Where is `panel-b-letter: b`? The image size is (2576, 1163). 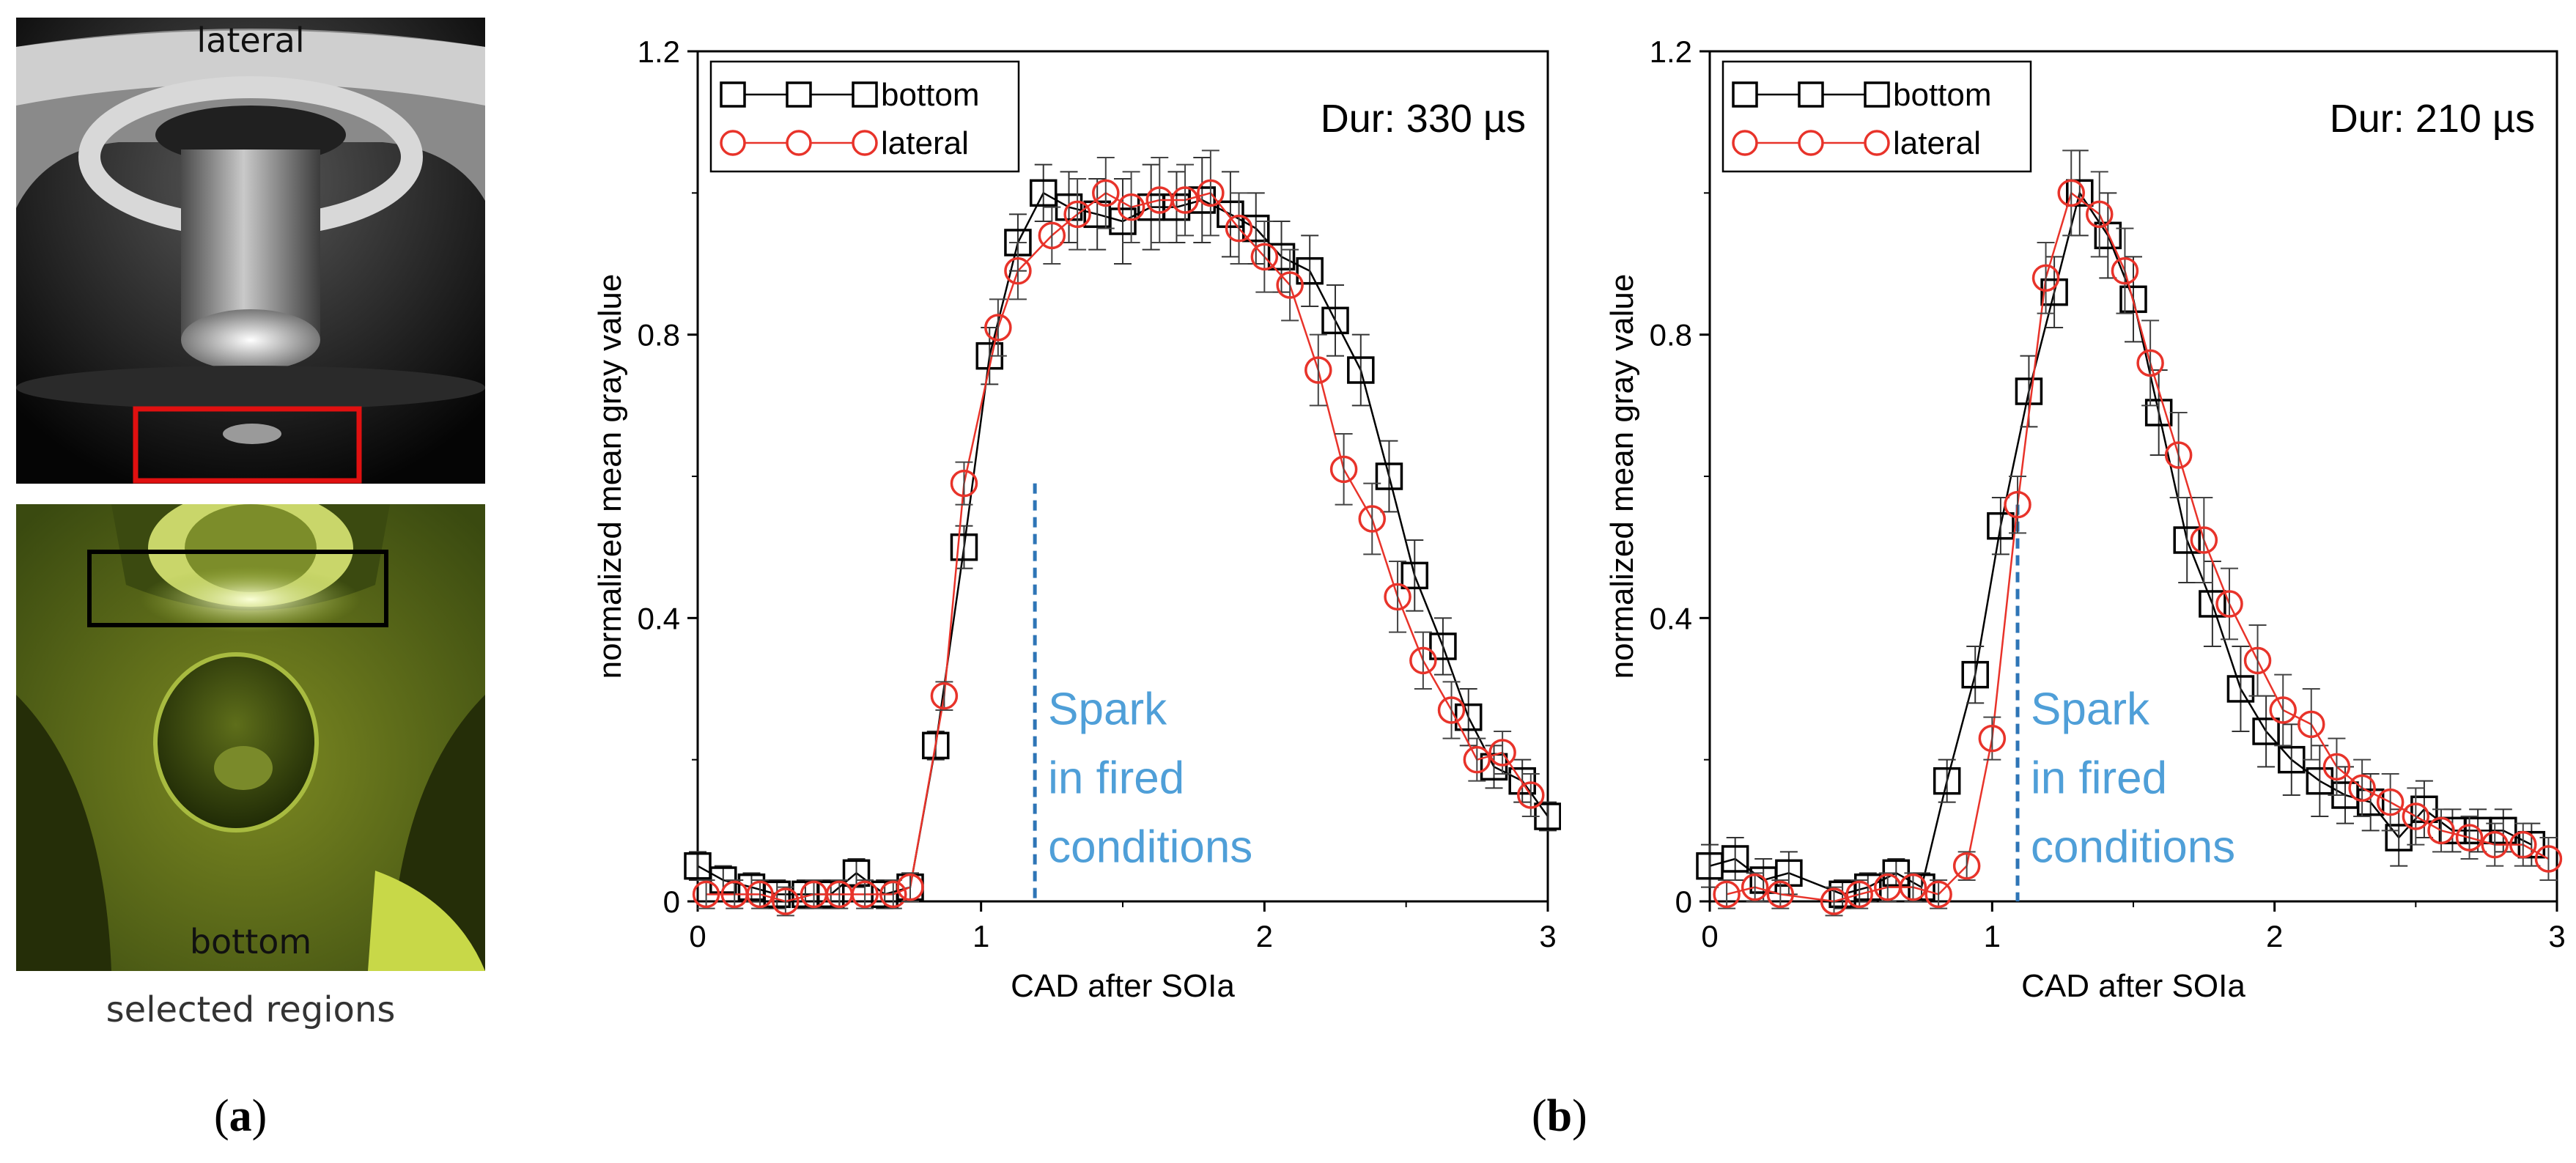
panel-b-letter: b is located at coordinates (1559, 1116).